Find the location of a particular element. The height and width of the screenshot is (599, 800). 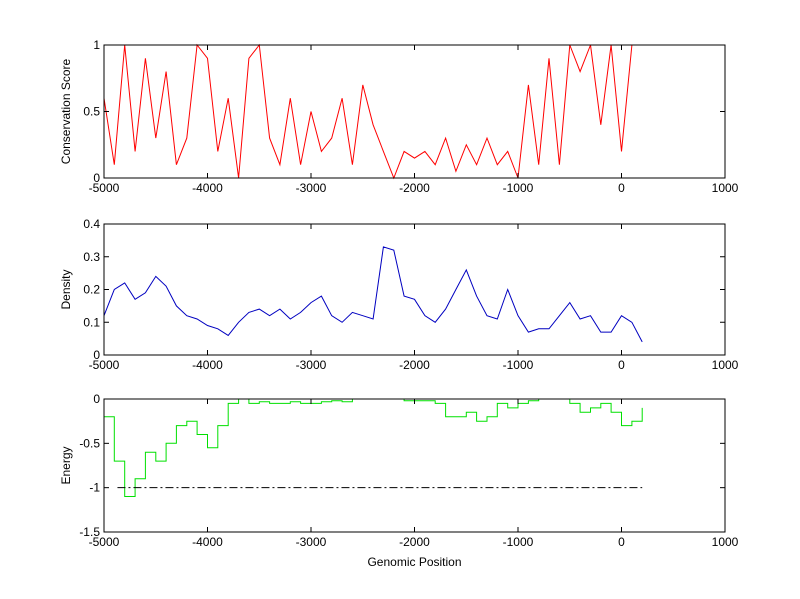

y-tick-label: -0.5 is located at coordinates (89, 443).